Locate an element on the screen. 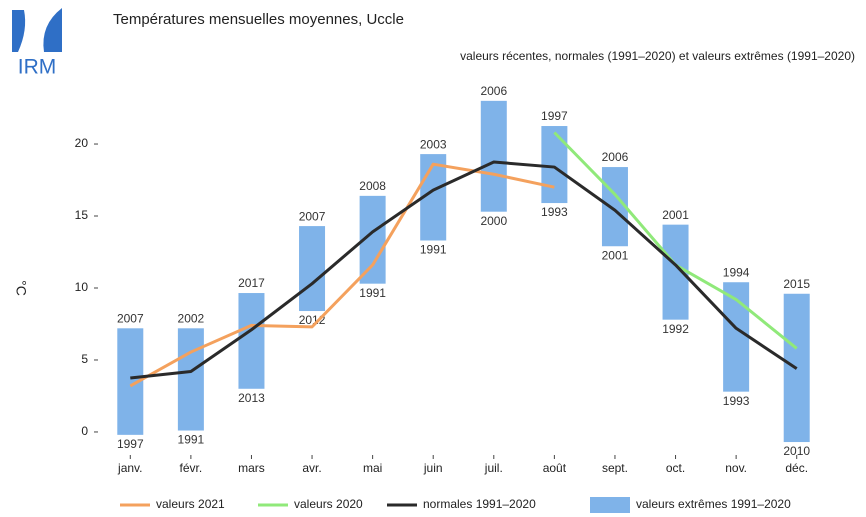 Image resolution: width=866 pixels, height=517 pixels. max-year-label: 2017 is located at coordinates (251, 283).